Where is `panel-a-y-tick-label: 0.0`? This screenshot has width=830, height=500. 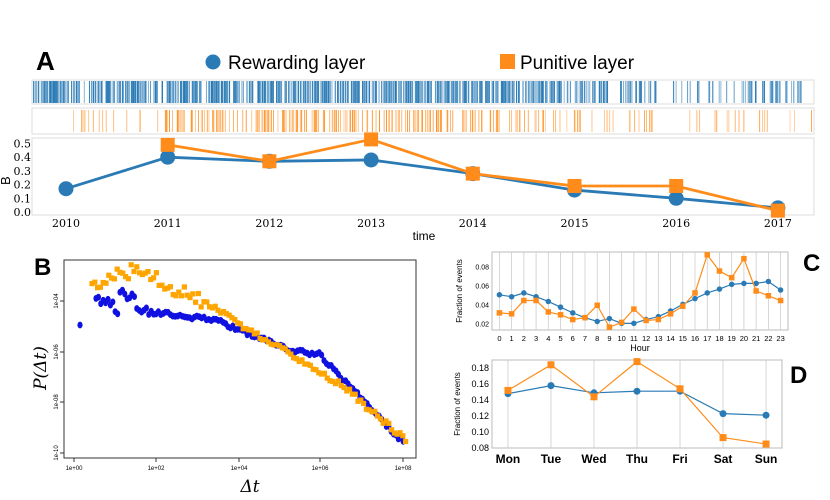
panel-a-y-tick-label: 0.0 is located at coordinates (23, 212).